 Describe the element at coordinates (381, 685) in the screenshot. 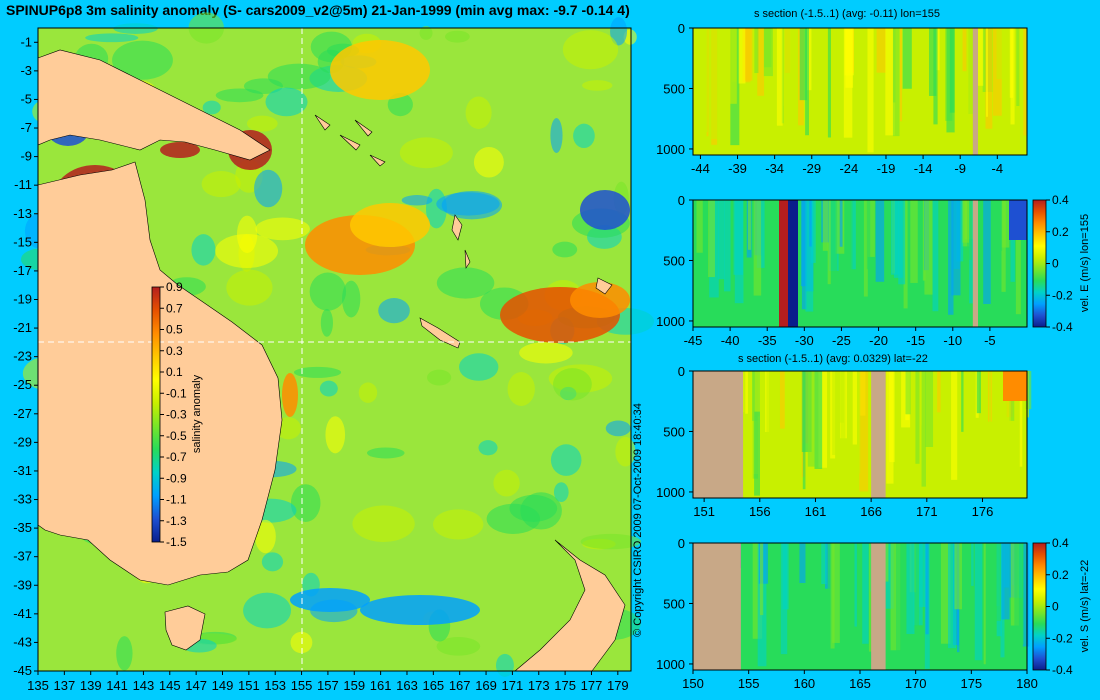

I see `map-x-tick-label: 161` at that location.